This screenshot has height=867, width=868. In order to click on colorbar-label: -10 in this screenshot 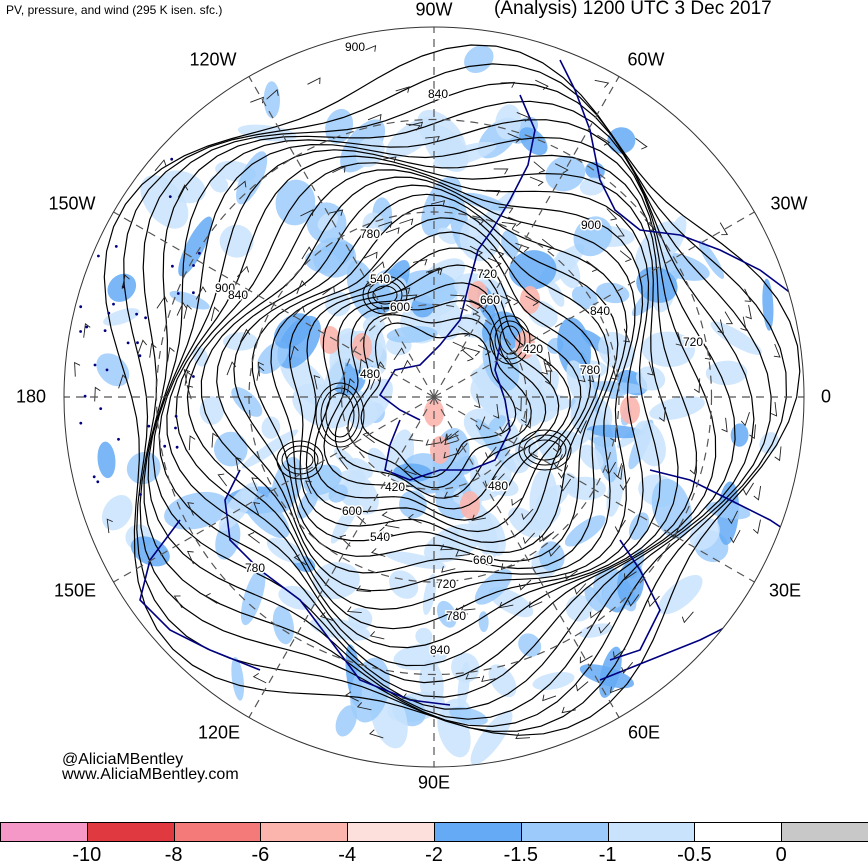, I will do `click(87, 855)`.